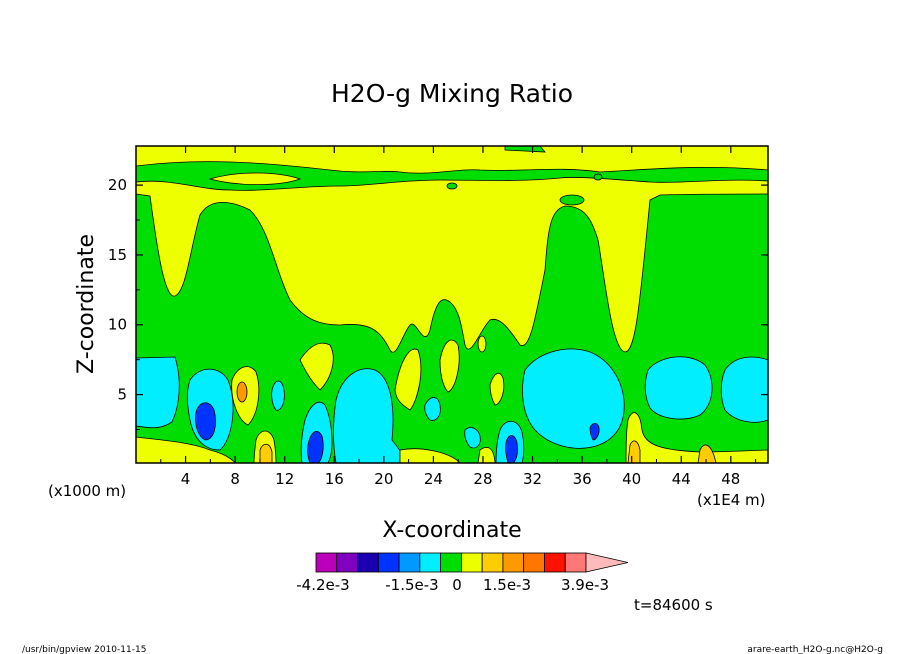 The width and height of the screenshot is (904, 654). What do you see at coordinates (607, 562) in the screenshot?
I see `colorbar-arrow` at bounding box center [607, 562].